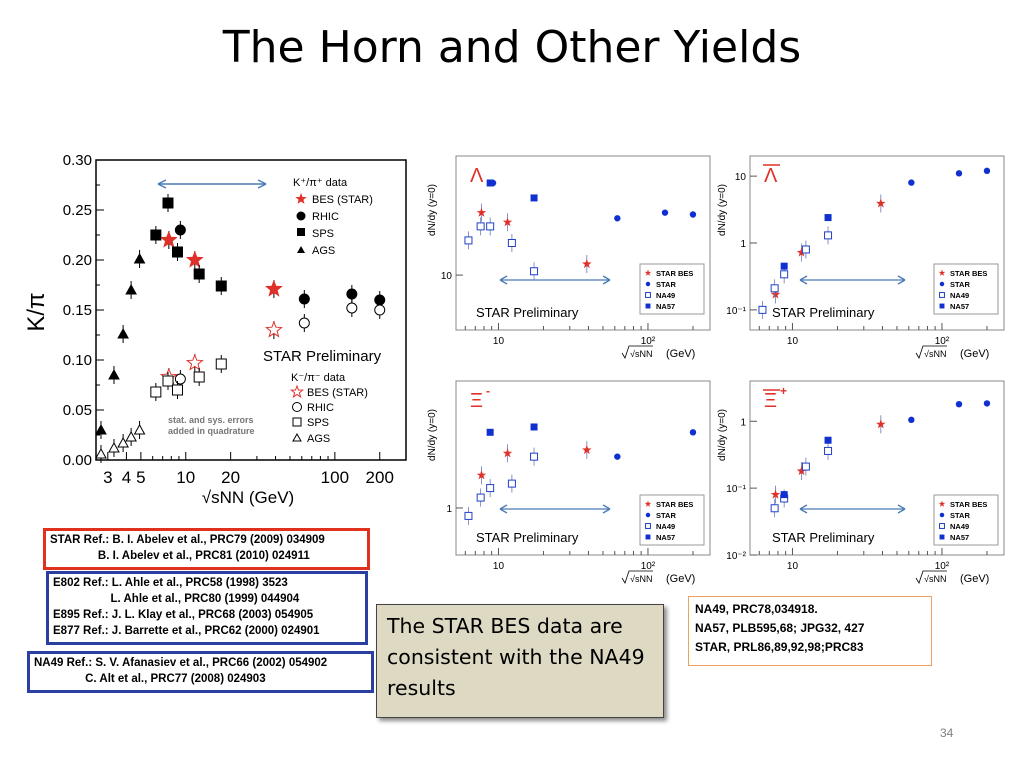  I want to click on legend-neg-ags: AGS, so click(318, 439).